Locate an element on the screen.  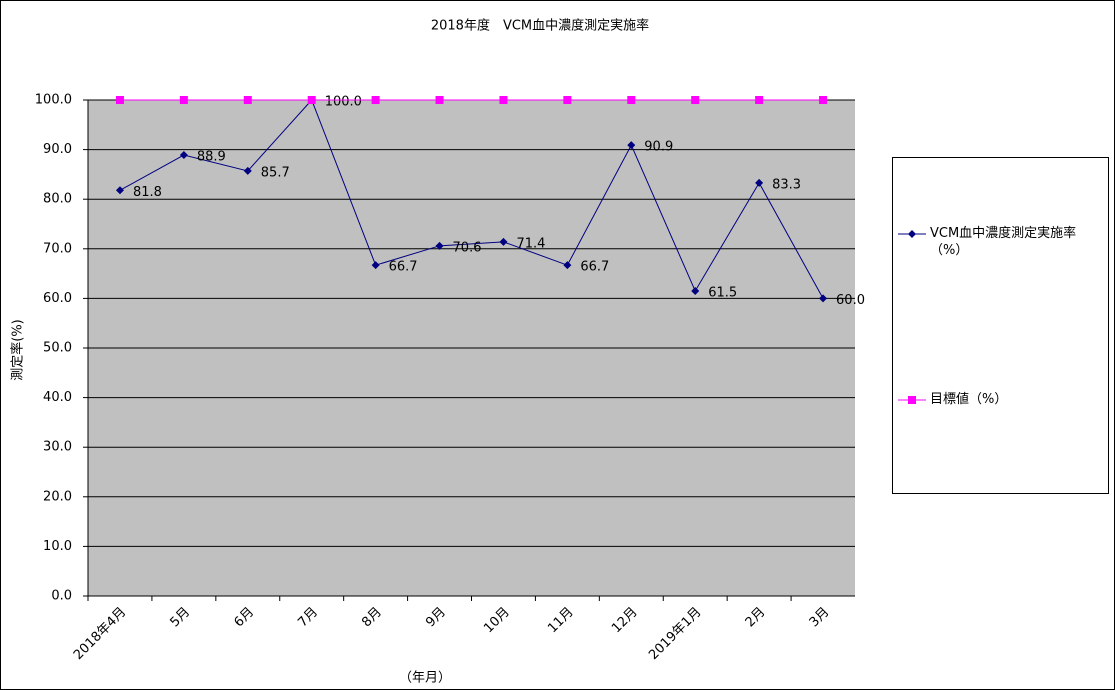
data-label: 85.7 is located at coordinates (275, 172).